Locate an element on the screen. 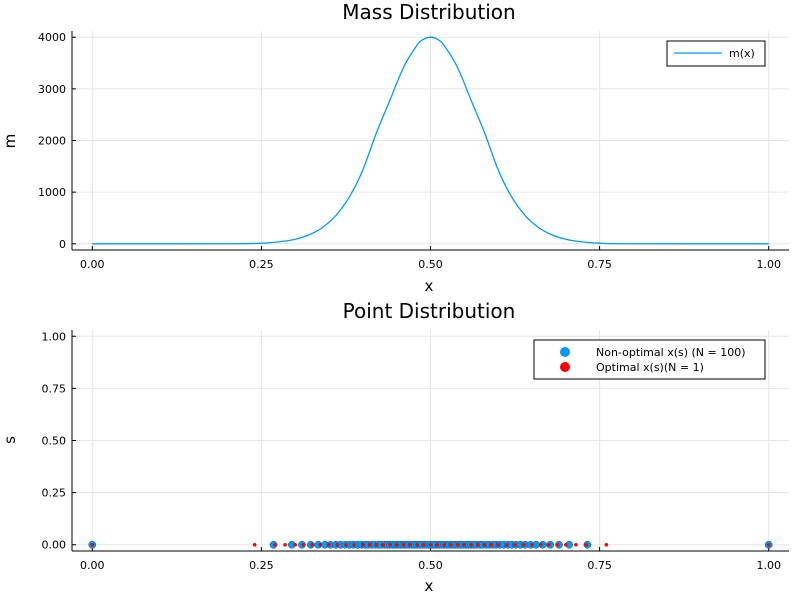  mass-plot-legend: m(x) is located at coordinates (716, 53).